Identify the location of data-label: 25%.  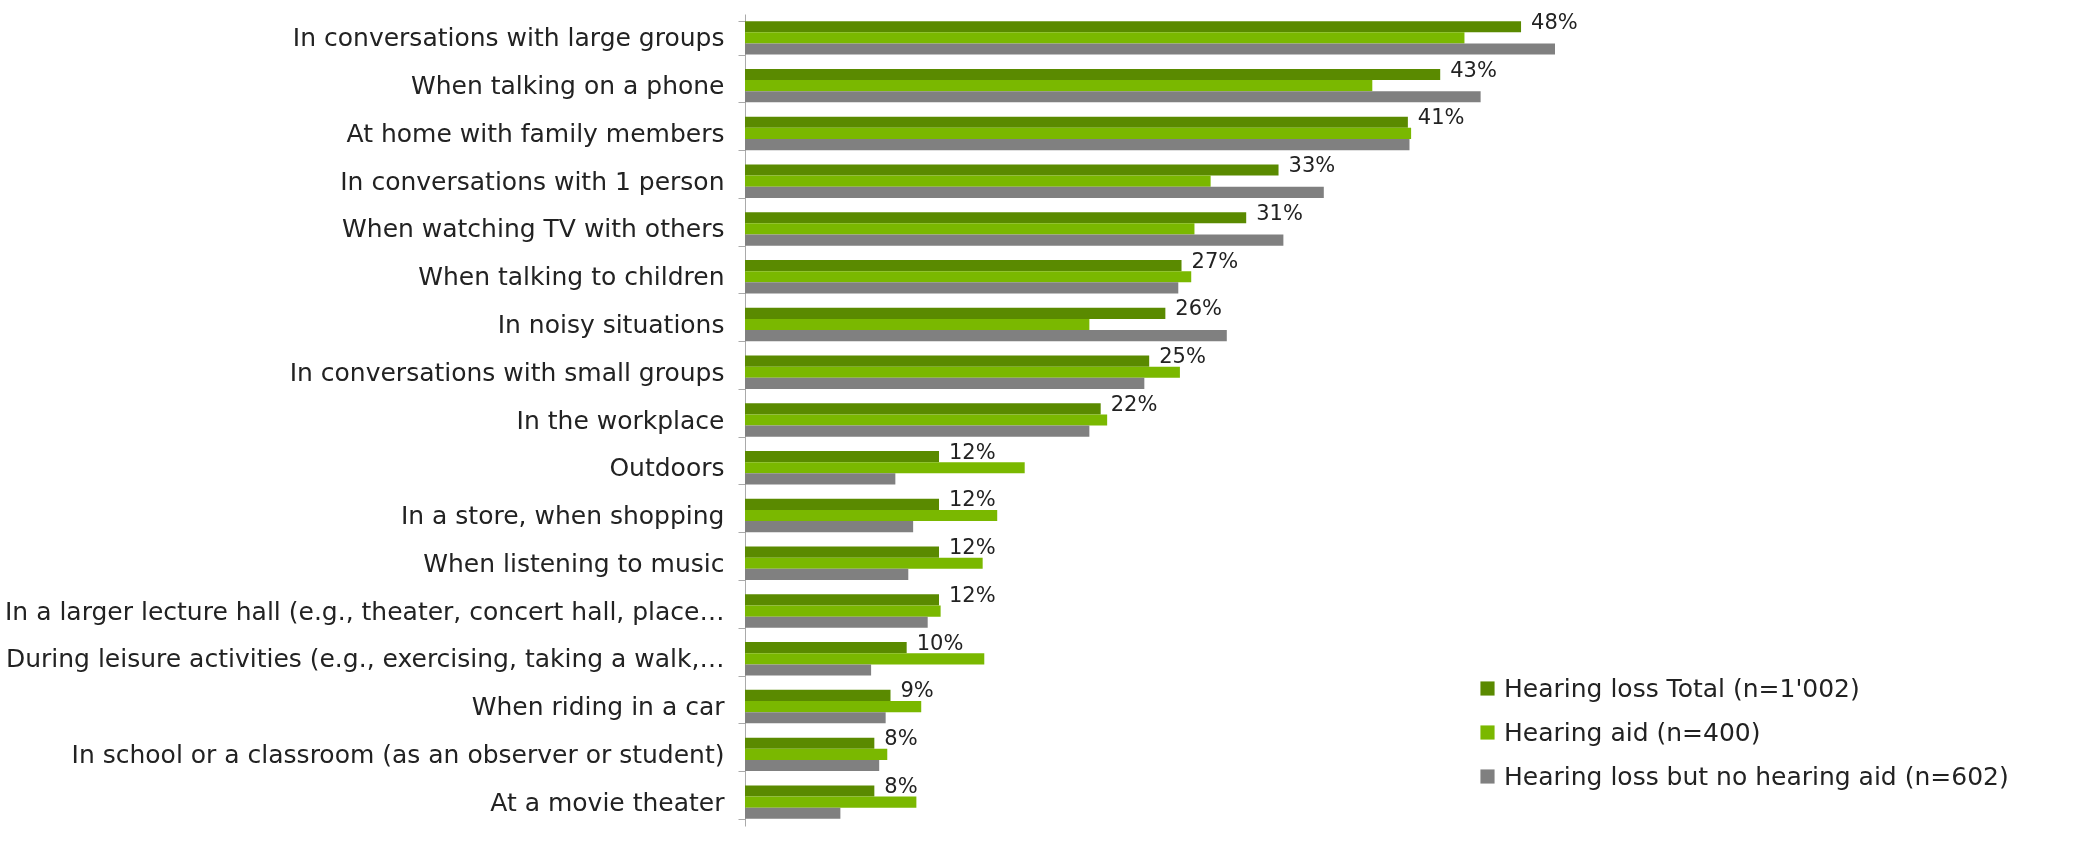
(1182, 356).